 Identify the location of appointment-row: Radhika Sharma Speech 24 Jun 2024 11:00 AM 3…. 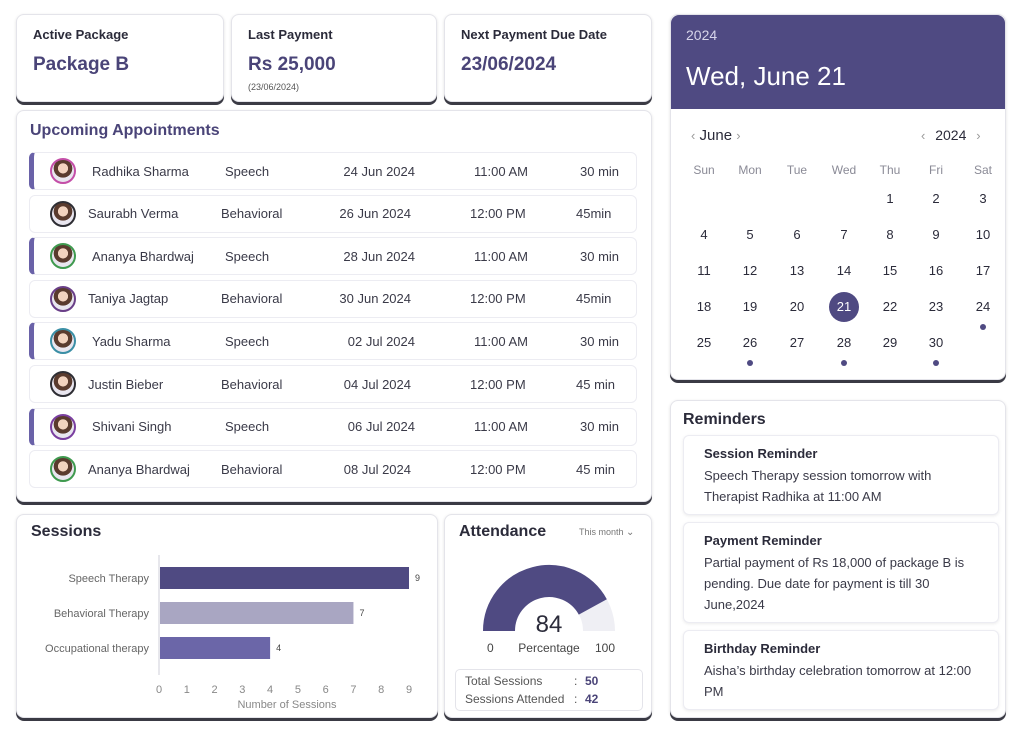
(333, 171).